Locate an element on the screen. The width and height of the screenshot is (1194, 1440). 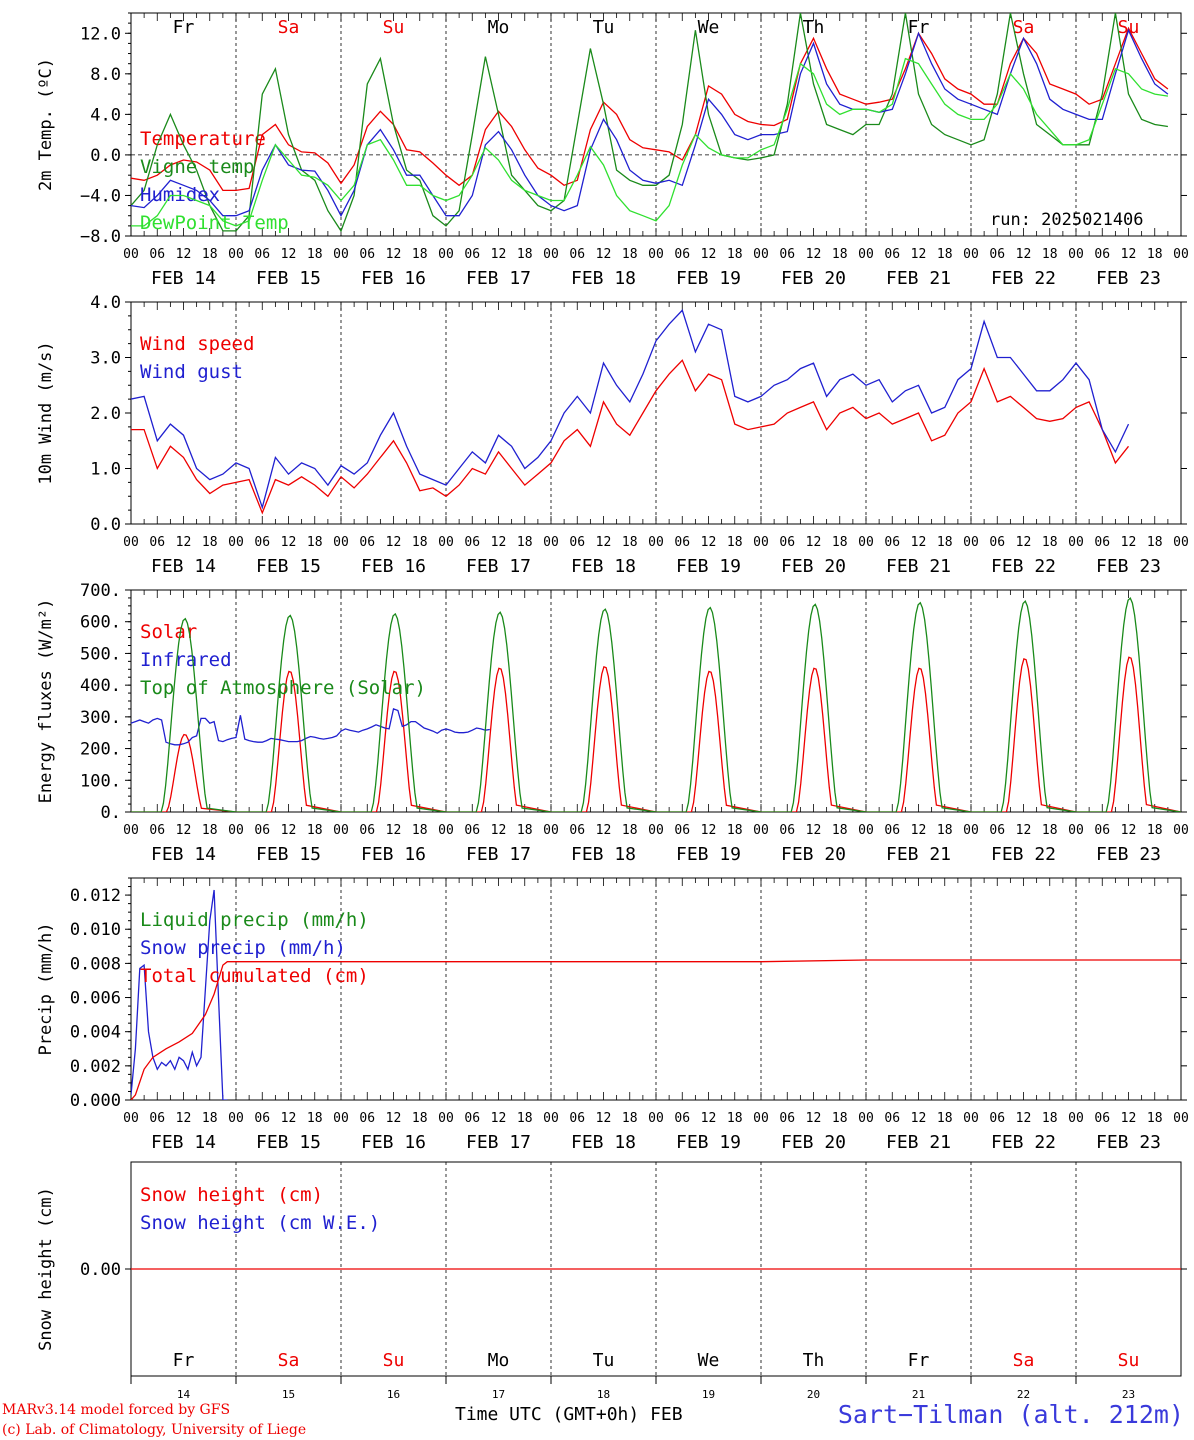
series-line-total-cumulated-cm- is located at coordinates (656, 1029).